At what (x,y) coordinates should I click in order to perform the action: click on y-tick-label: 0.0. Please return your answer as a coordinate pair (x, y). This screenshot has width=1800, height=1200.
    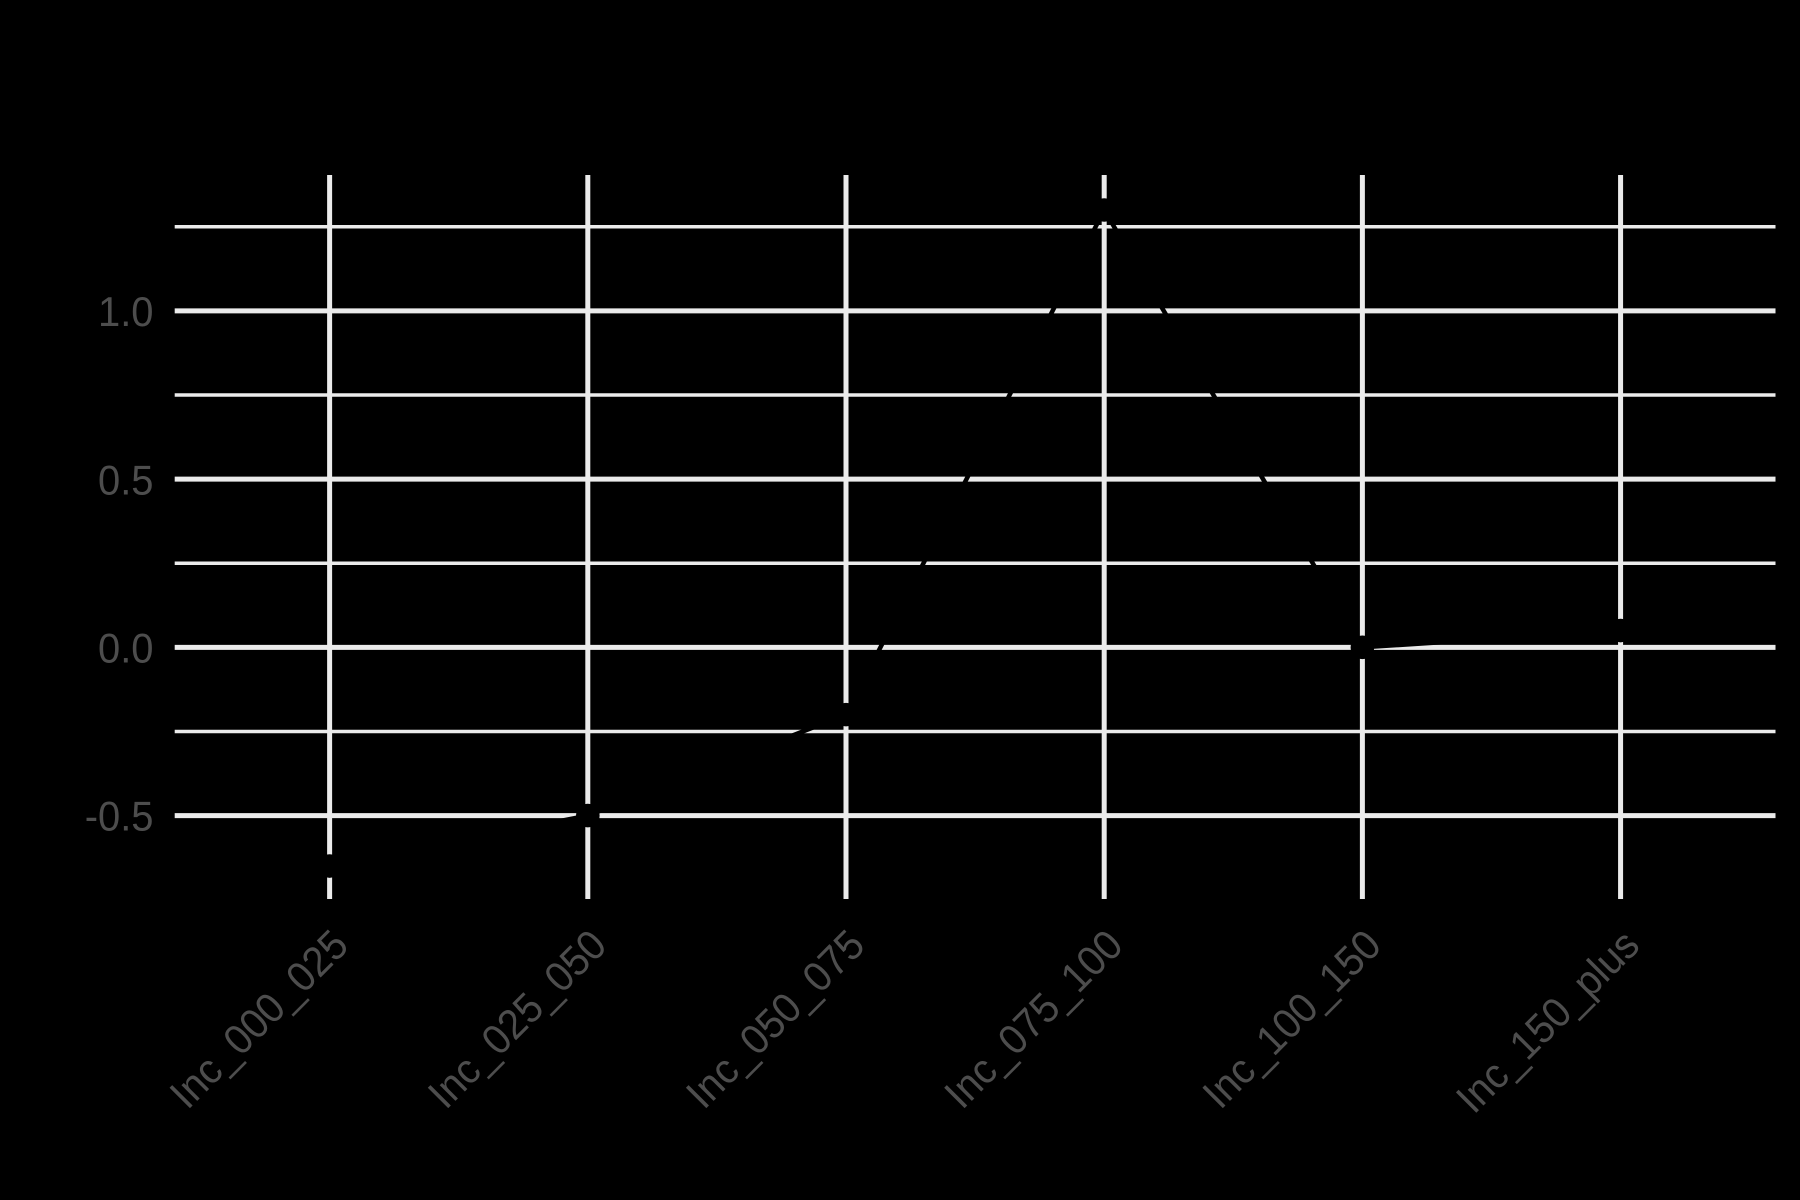
    Looking at the image, I should click on (126, 647).